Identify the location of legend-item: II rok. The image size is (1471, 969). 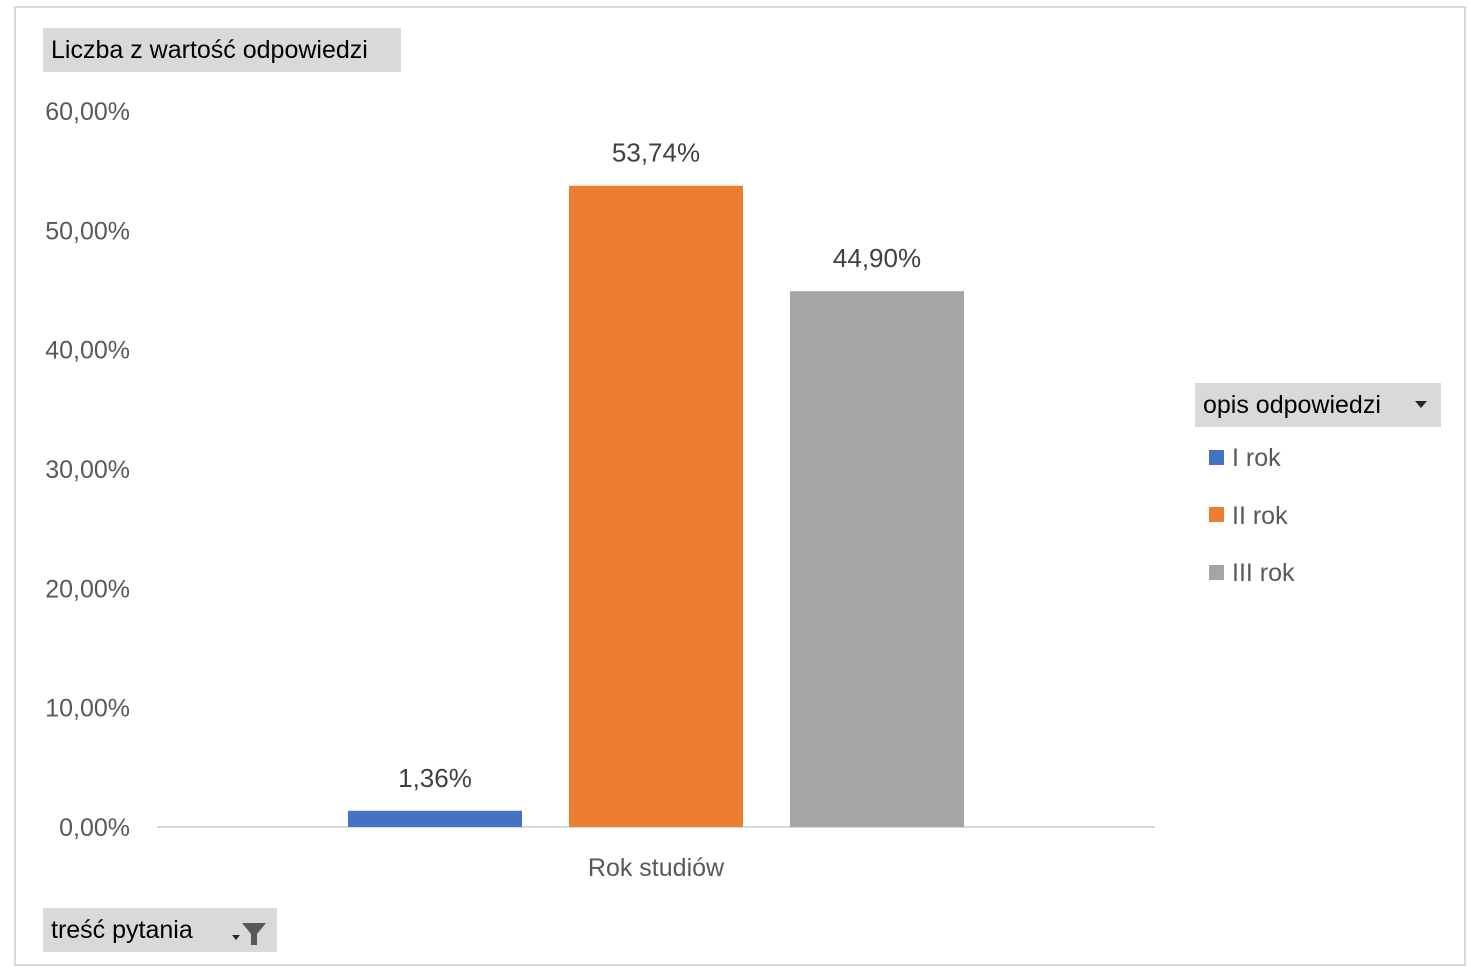
(1248, 516).